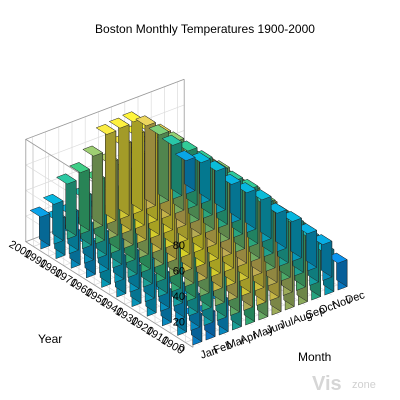 The image size is (400, 400). I want to click on bar-2000-Jan, so click(40, 228).